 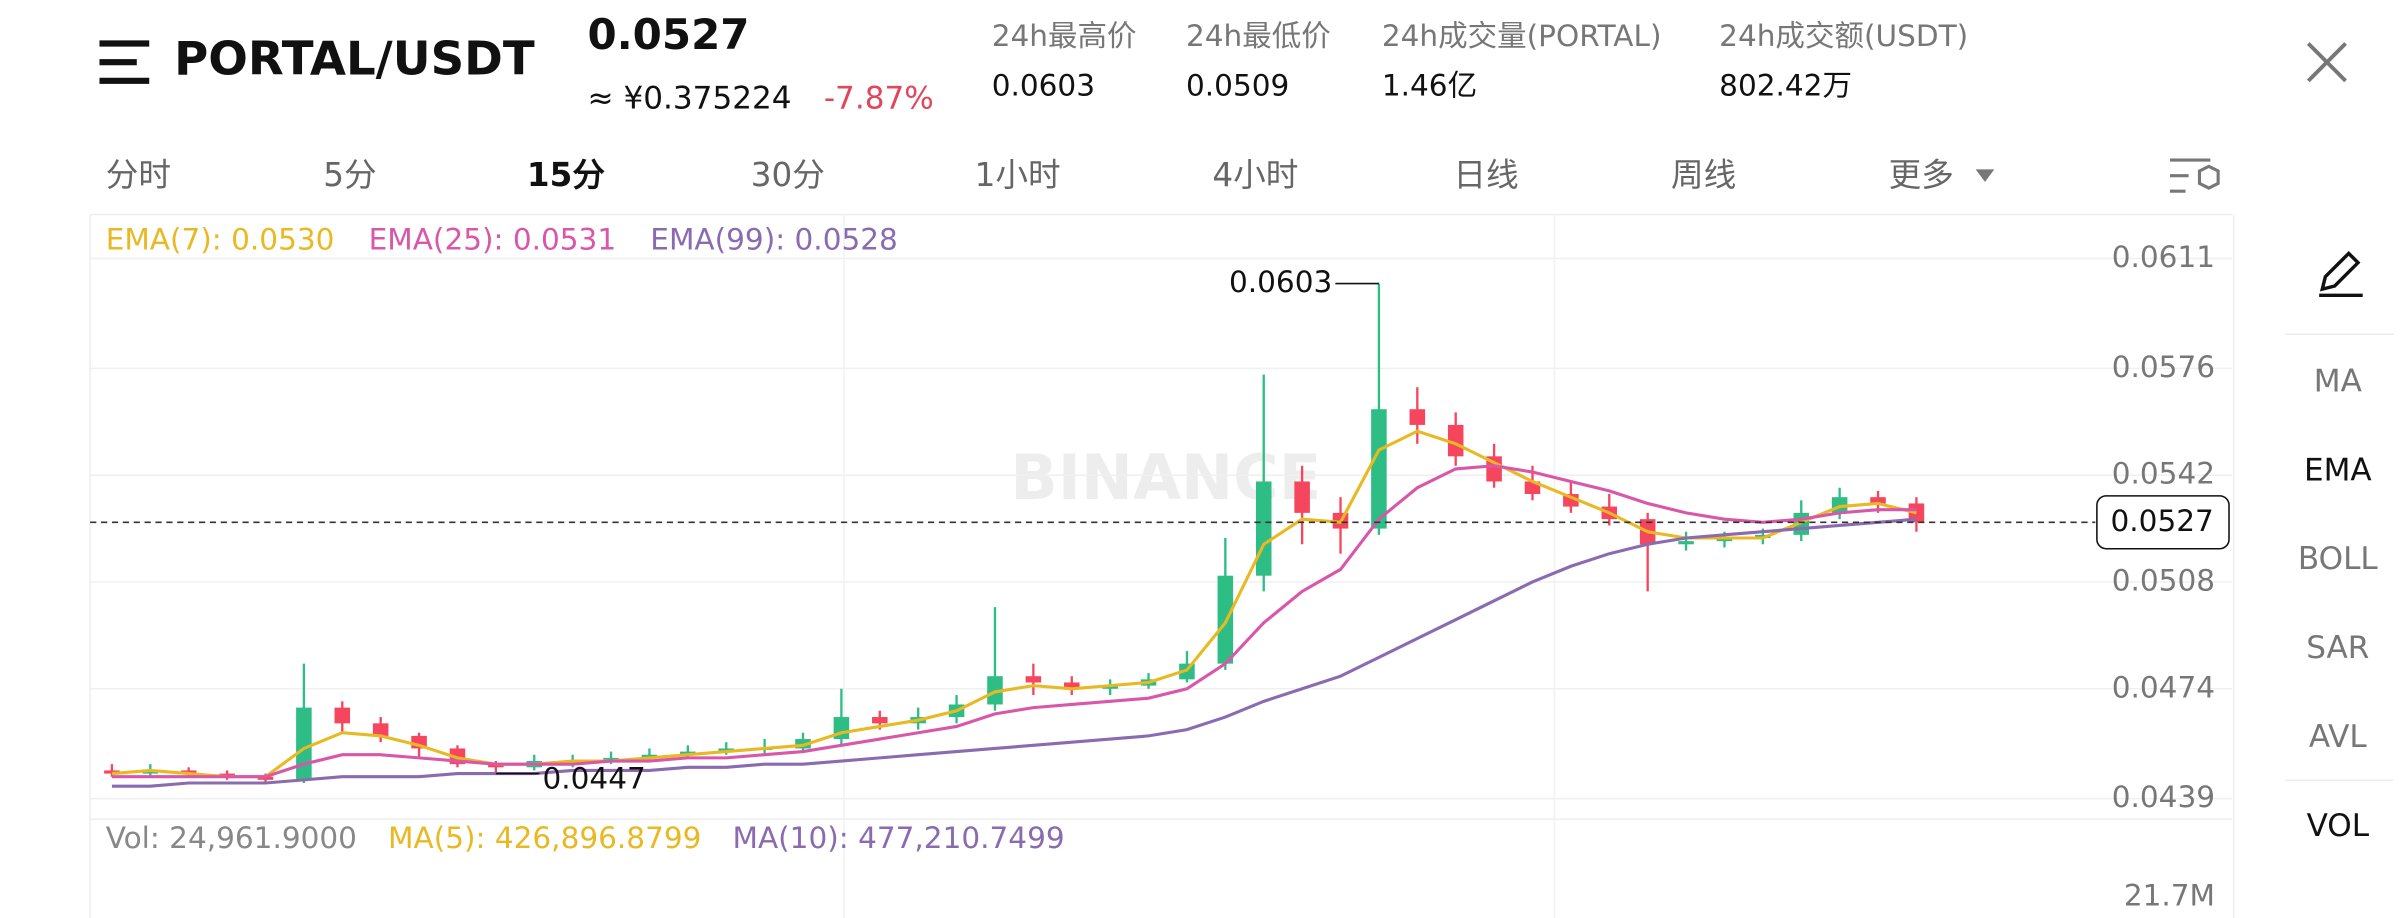 What do you see at coordinates (1043, 86) in the screenshot?
I see `stat-value: 0.0603` at bounding box center [1043, 86].